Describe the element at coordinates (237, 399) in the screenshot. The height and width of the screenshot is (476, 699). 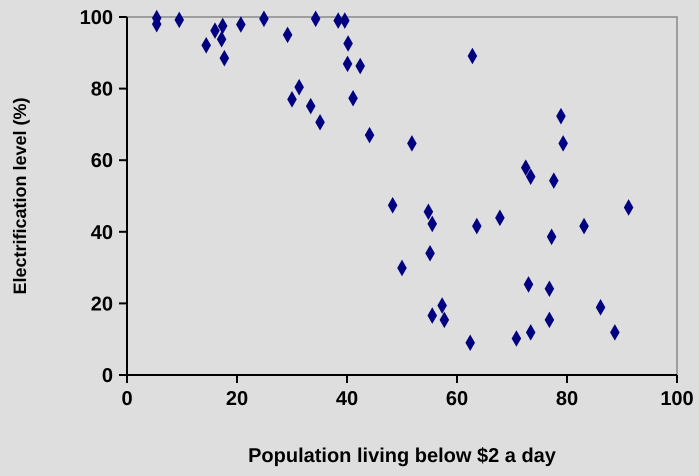
I see `x-tick-label: 20` at that location.